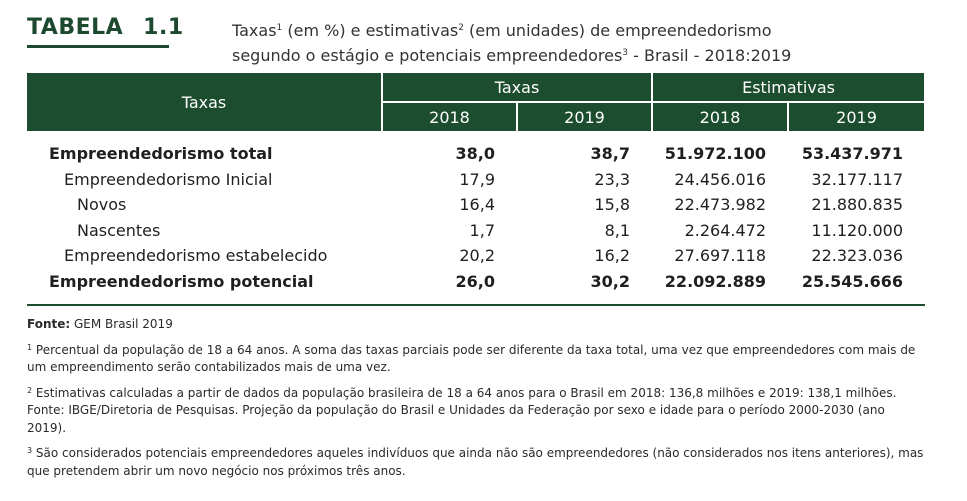 This screenshot has height=501, width=967. I want to click on cell-value: 21.880.835, so click(857, 205).